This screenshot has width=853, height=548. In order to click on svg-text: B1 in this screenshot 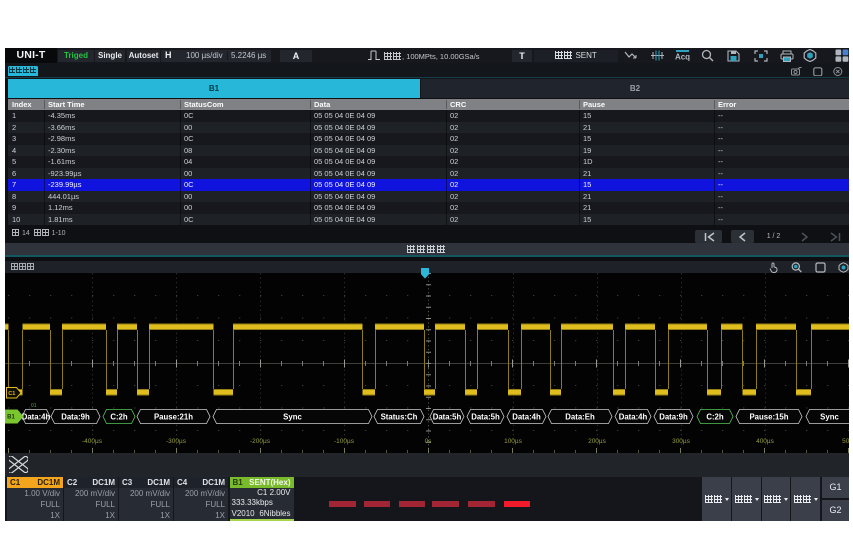, I will do `click(11, 418)`.